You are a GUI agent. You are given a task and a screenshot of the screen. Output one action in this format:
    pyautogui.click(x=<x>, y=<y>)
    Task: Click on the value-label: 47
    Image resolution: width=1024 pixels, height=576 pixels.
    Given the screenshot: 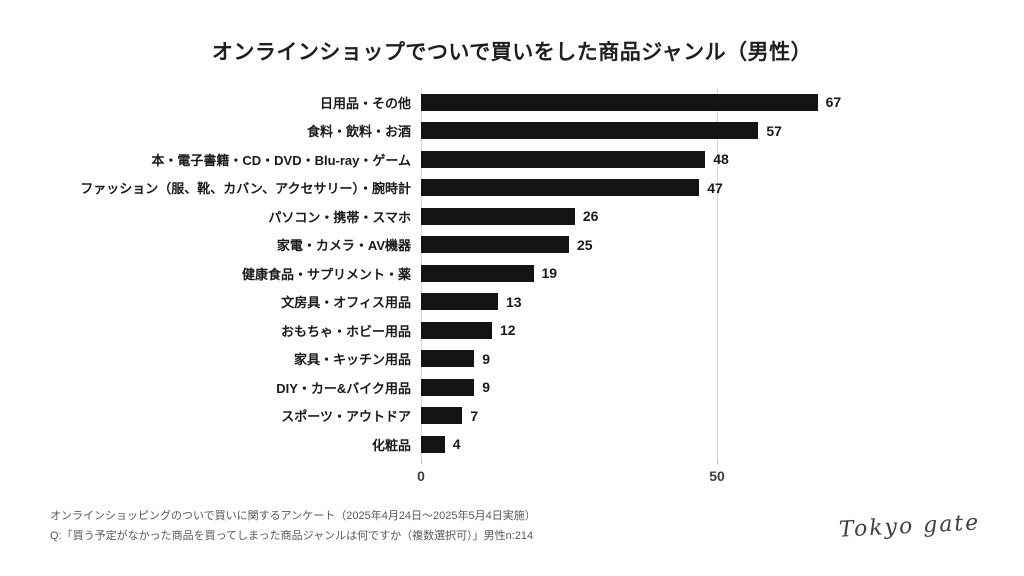 What is the action you would take?
    pyautogui.click(x=715, y=187)
    